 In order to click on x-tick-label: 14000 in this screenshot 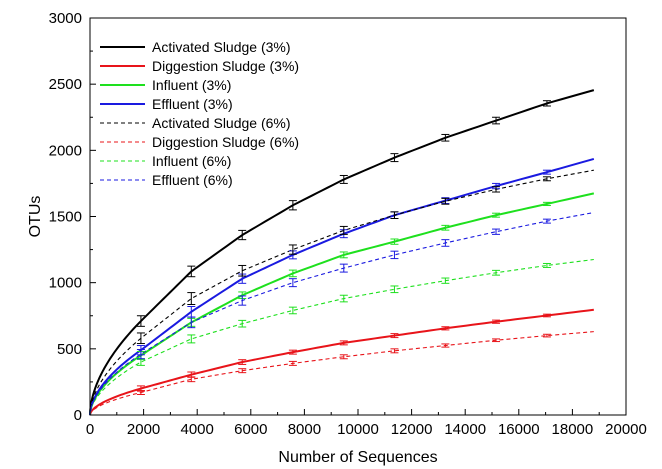, I will do `click(465, 429)`.